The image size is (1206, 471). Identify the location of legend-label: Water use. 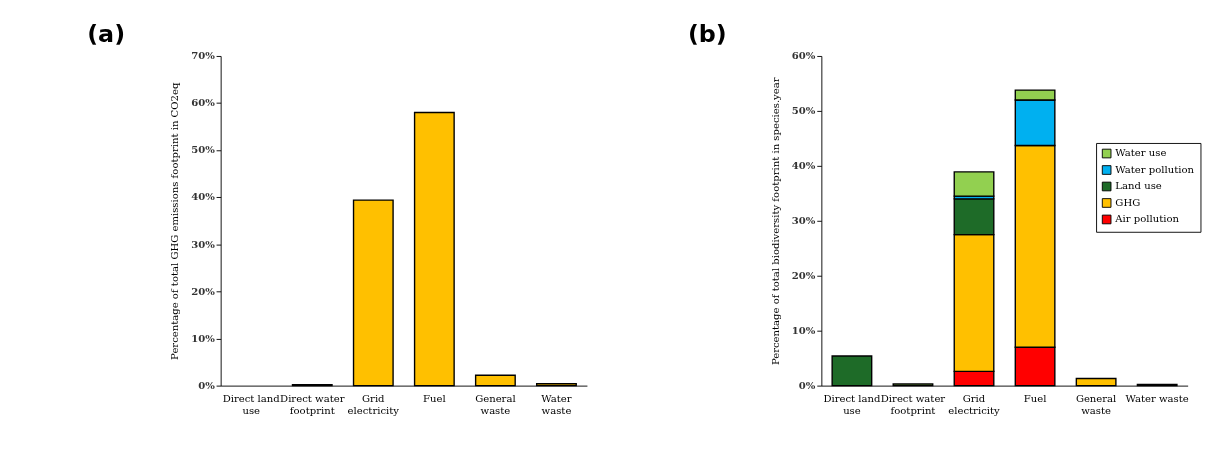
(1141, 153).